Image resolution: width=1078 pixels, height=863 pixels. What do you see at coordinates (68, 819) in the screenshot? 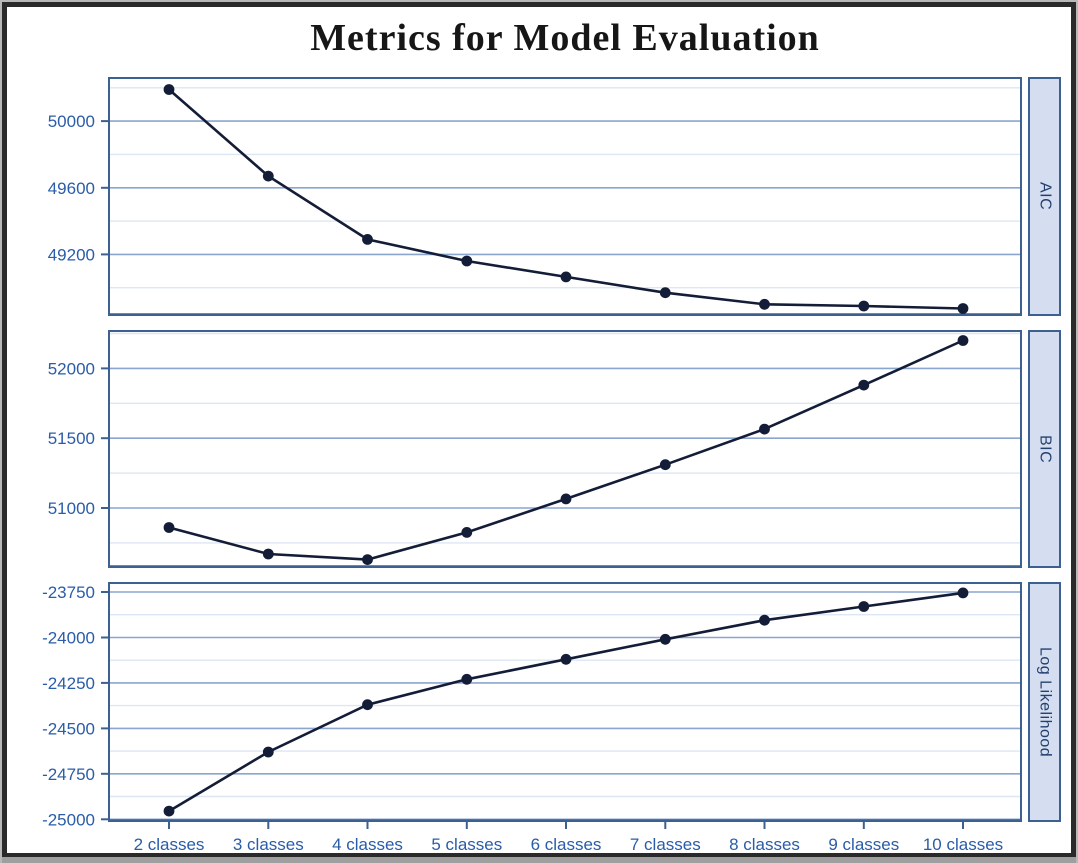
I see `y-tick-label: -25000` at bounding box center [68, 819].